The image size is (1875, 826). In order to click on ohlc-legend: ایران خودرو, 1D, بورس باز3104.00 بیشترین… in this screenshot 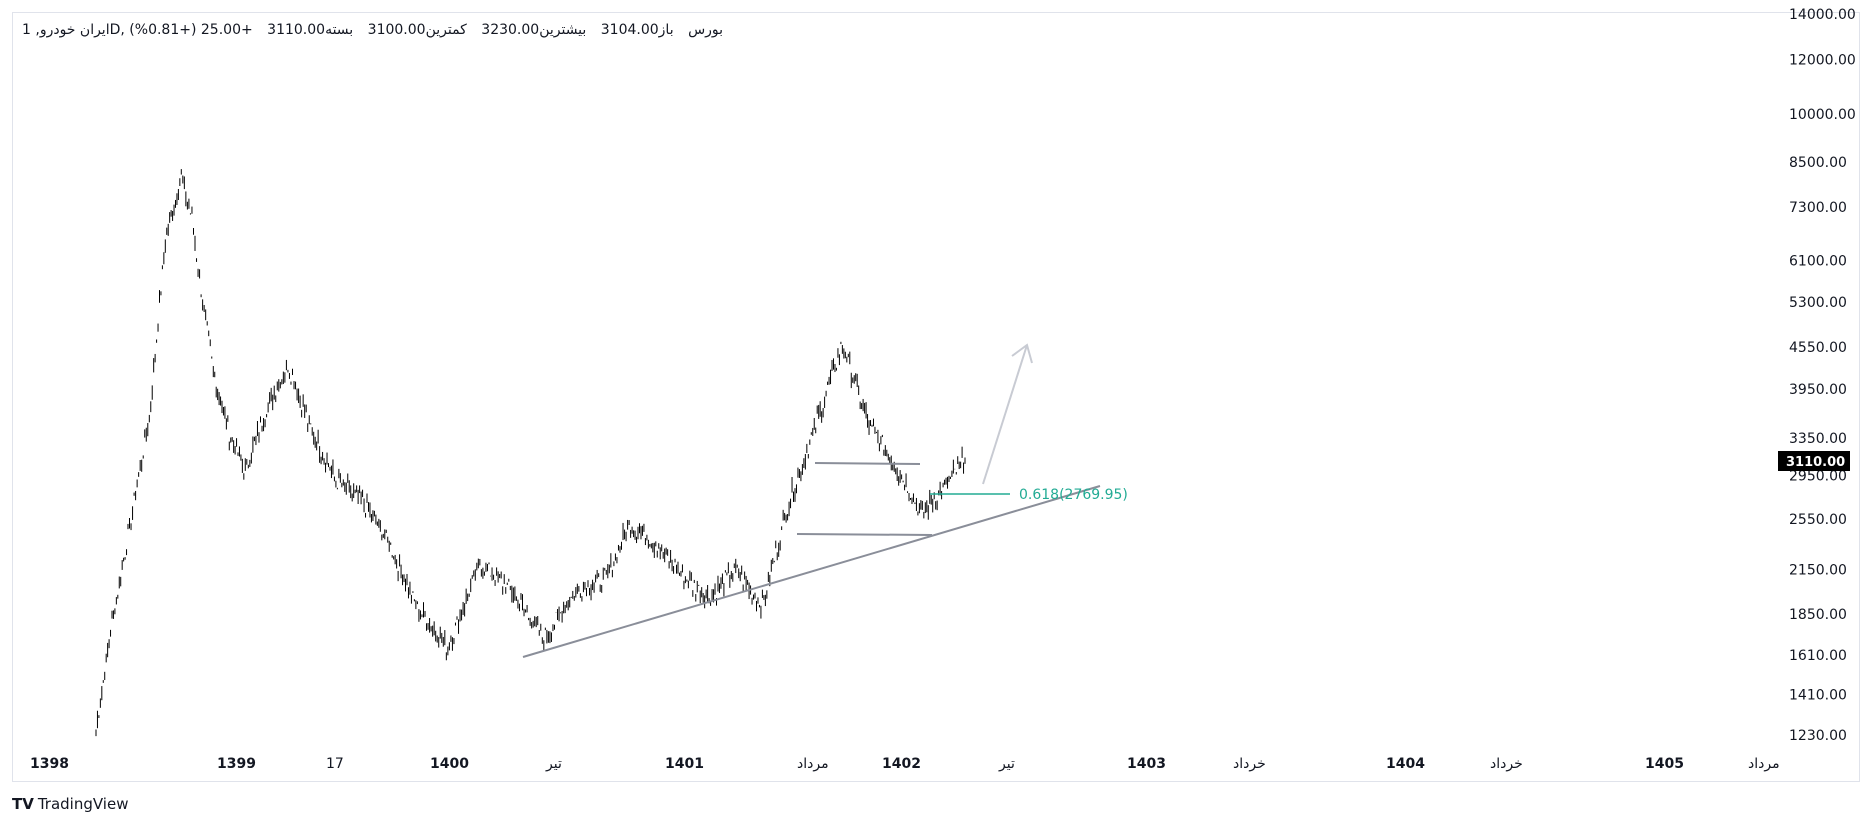, I will do `click(377, 30)`.